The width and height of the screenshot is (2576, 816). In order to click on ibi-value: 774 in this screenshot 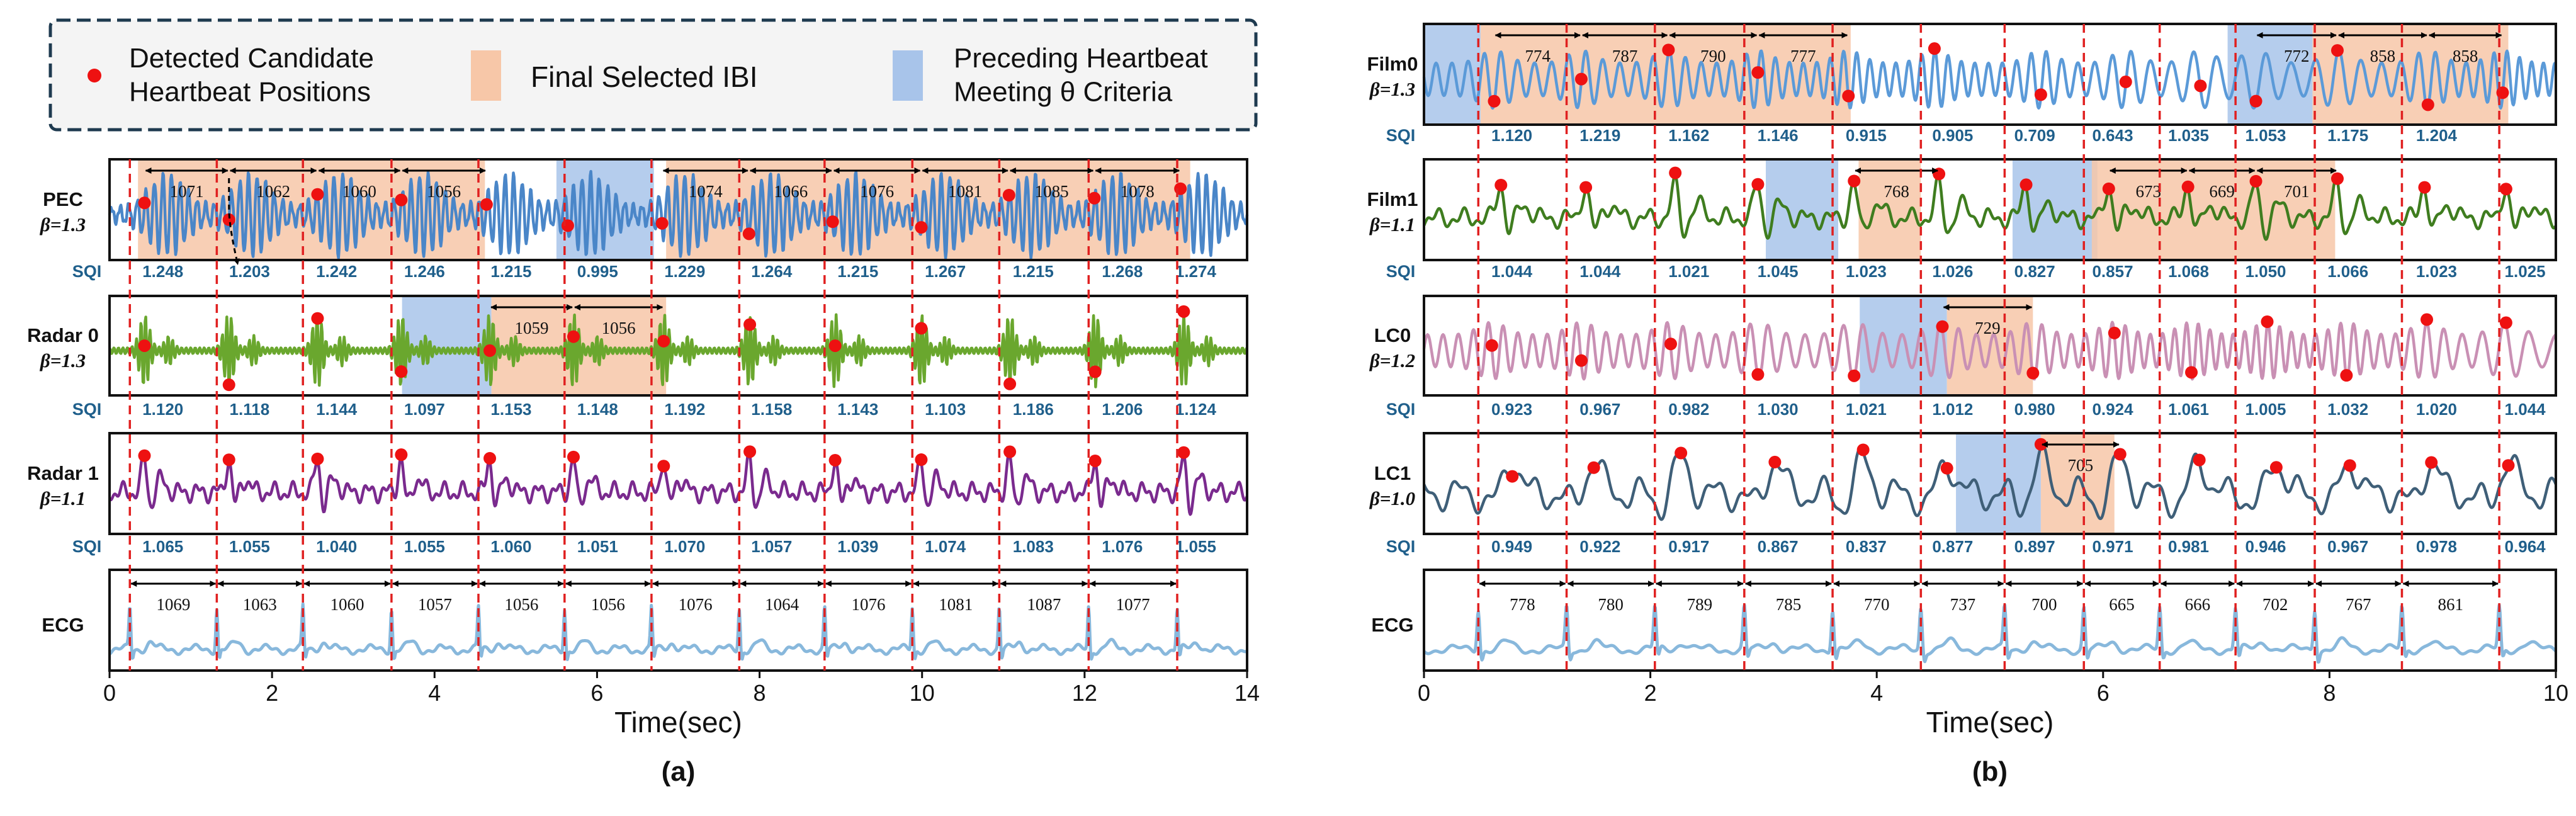, I will do `click(1538, 56)`.